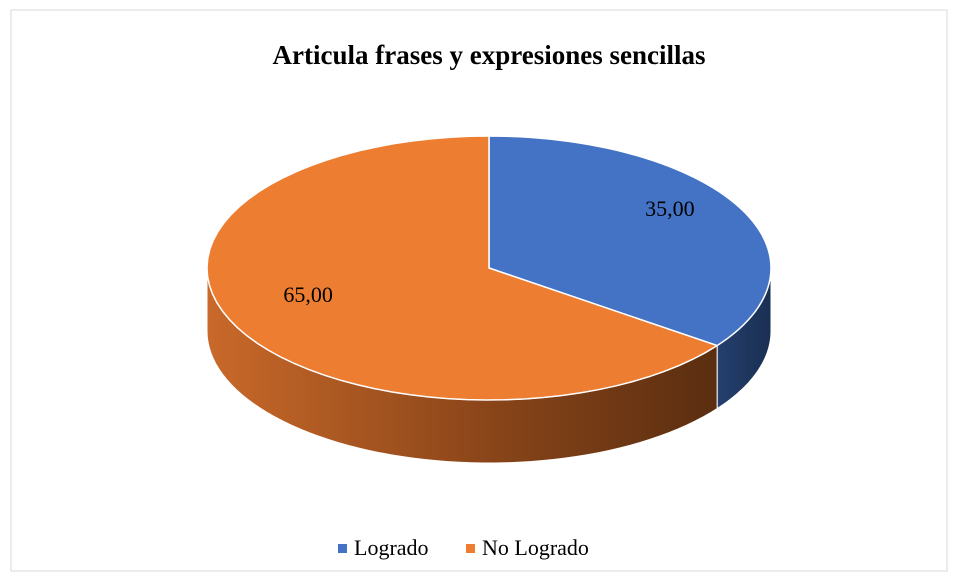  I want to click on data-label: 65,00, so click(308, 294).